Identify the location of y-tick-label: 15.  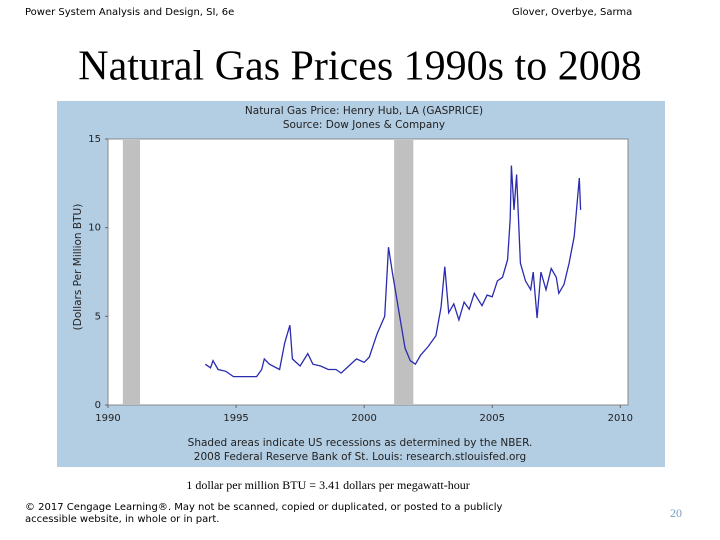
(94, 139).